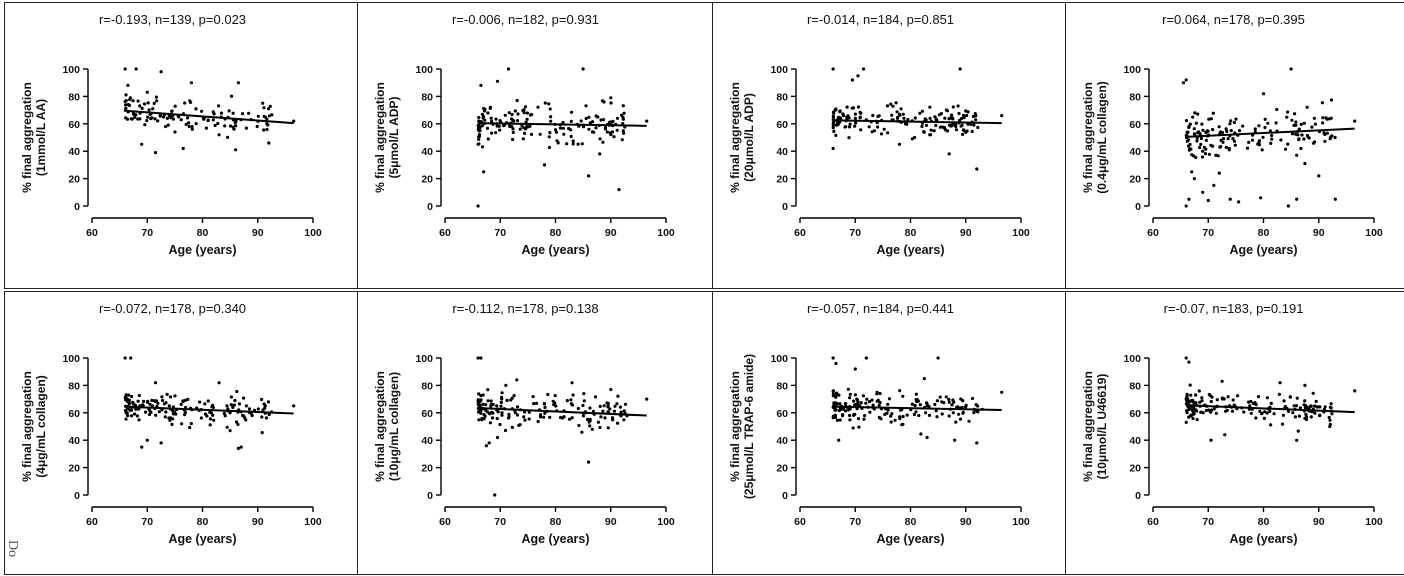  I want to click on y-tick-label: 80, so click(782, 97).